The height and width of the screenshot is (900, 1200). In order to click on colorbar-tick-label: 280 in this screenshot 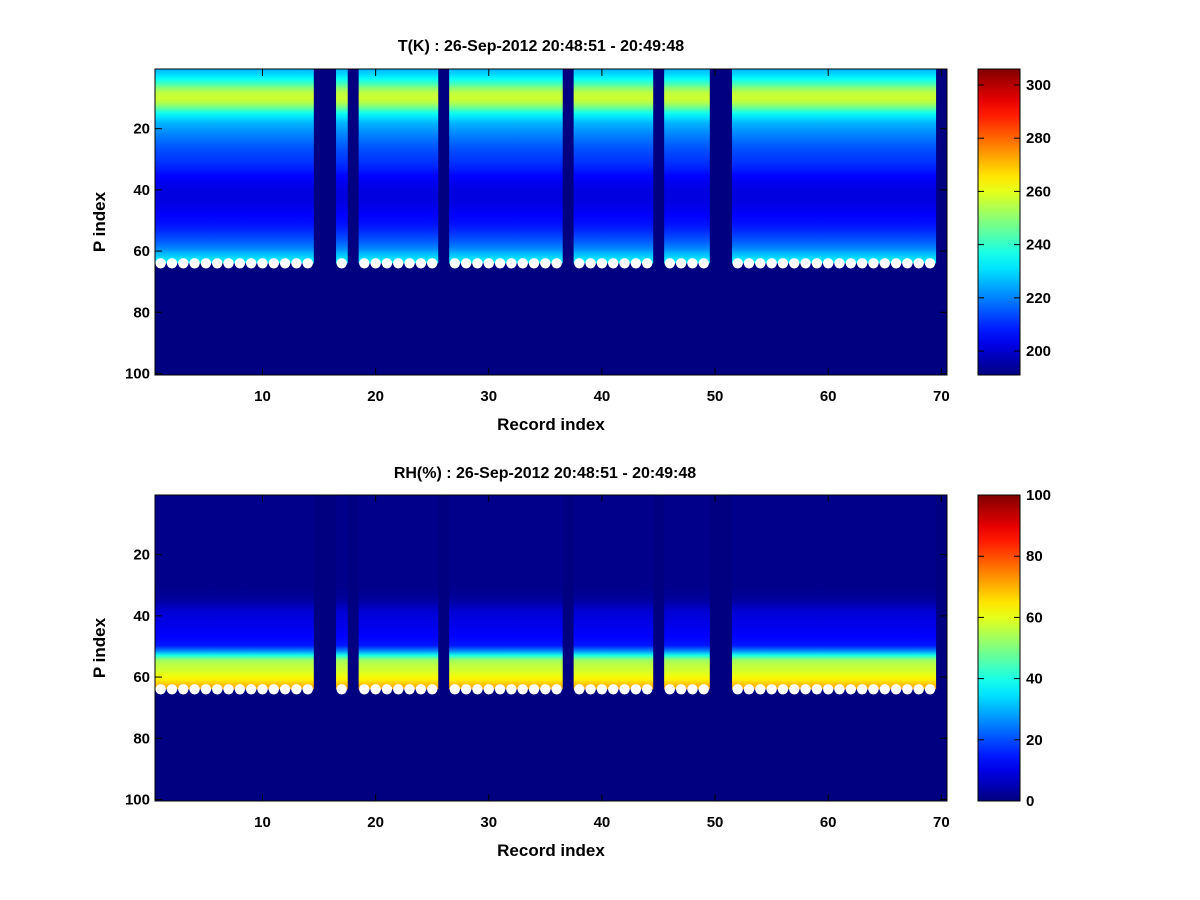, I will do `click(1038, 138)`.